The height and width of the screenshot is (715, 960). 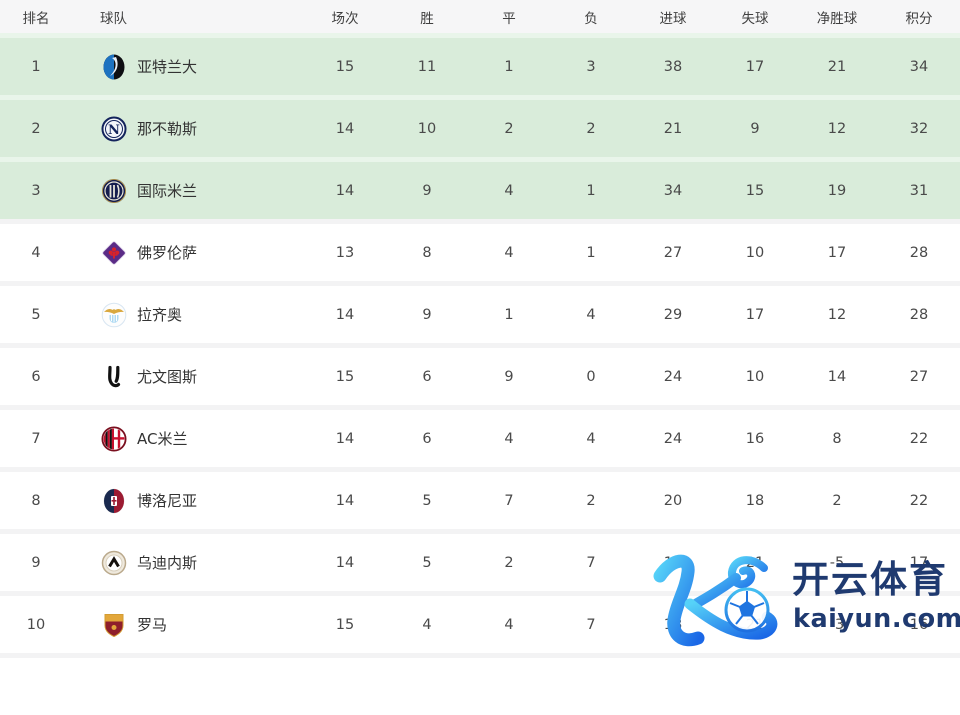 I want to click on table-row: 3 国际米兰 14 9 4 1 34 15 19 31, so click(x=480, y=188).